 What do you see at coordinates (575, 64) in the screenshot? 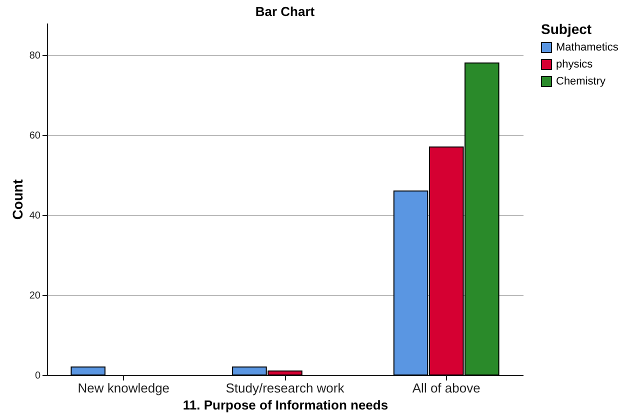
I see `legend-label: physics` at bounding box center [575, 64].